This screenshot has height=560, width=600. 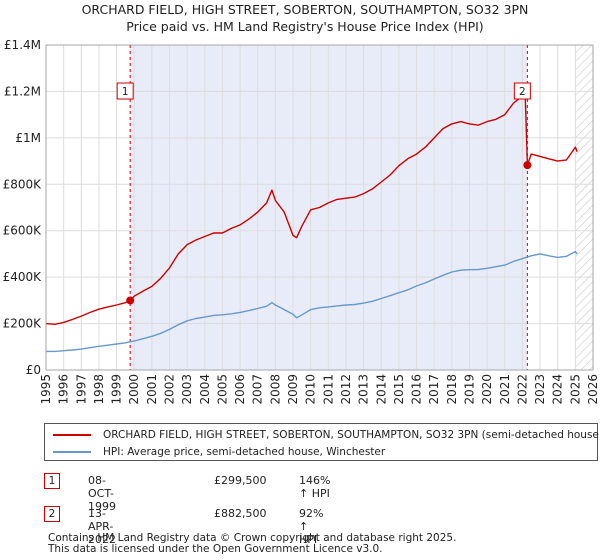 I want to click on red-line-swatch-icon, so click(x=72, y=435).